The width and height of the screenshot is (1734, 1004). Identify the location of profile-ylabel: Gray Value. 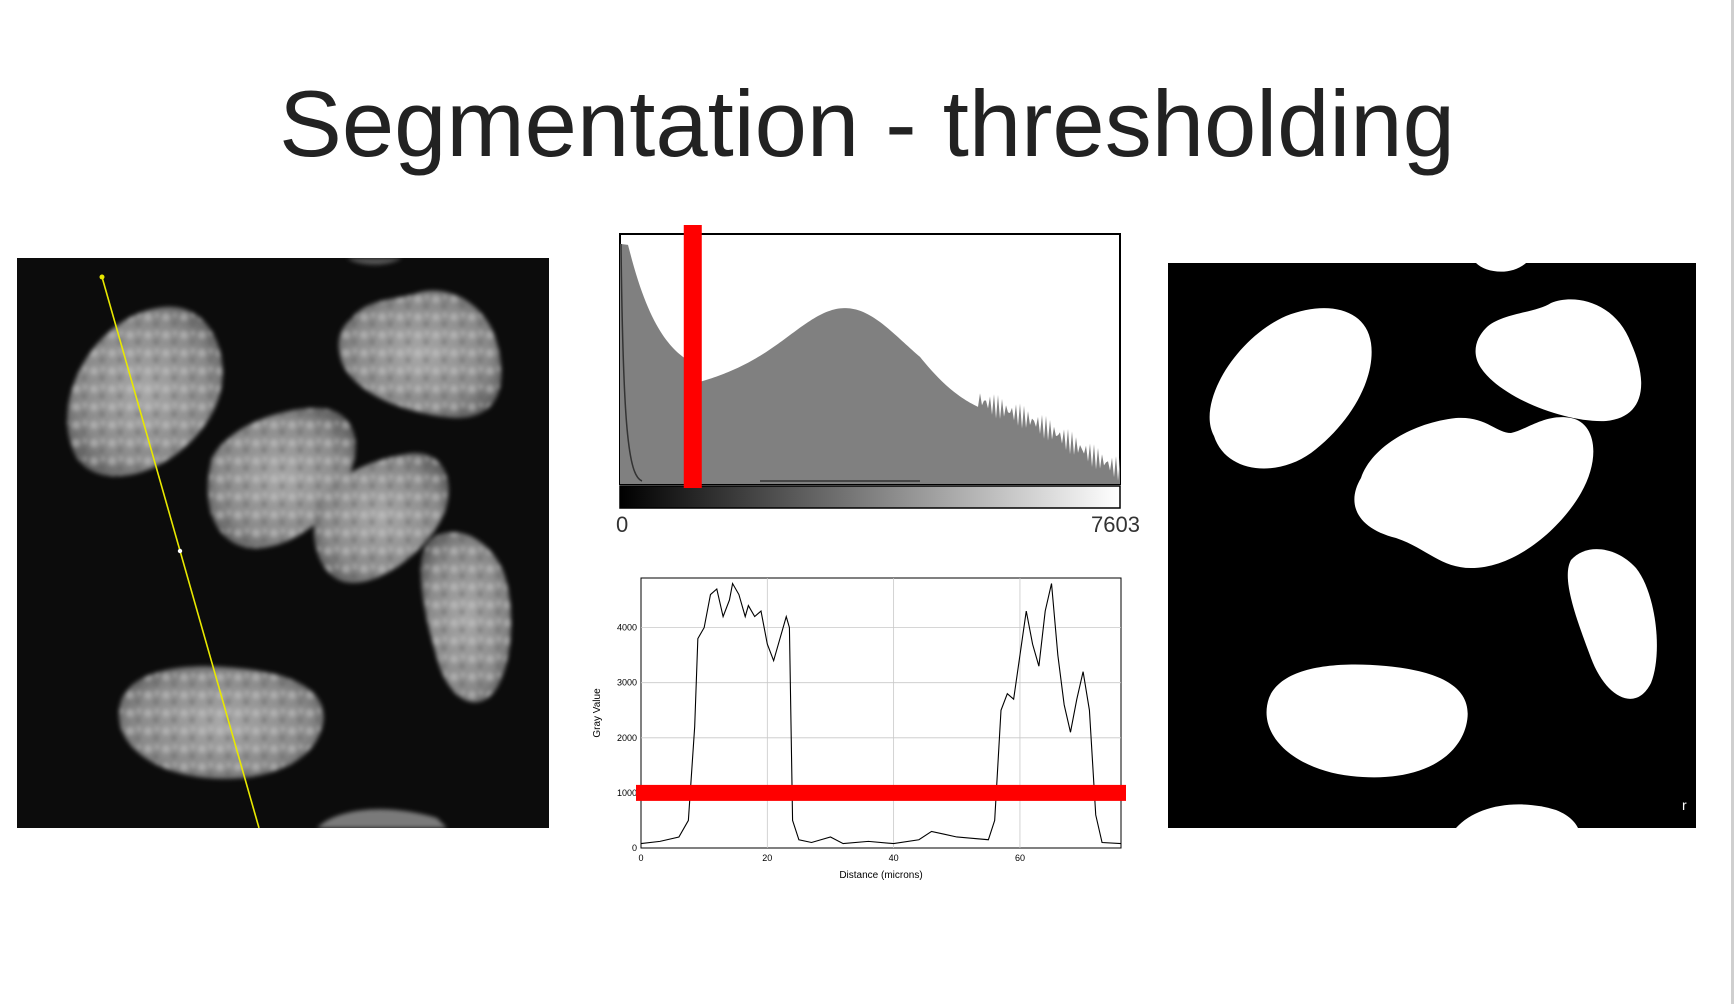
(597, 713).